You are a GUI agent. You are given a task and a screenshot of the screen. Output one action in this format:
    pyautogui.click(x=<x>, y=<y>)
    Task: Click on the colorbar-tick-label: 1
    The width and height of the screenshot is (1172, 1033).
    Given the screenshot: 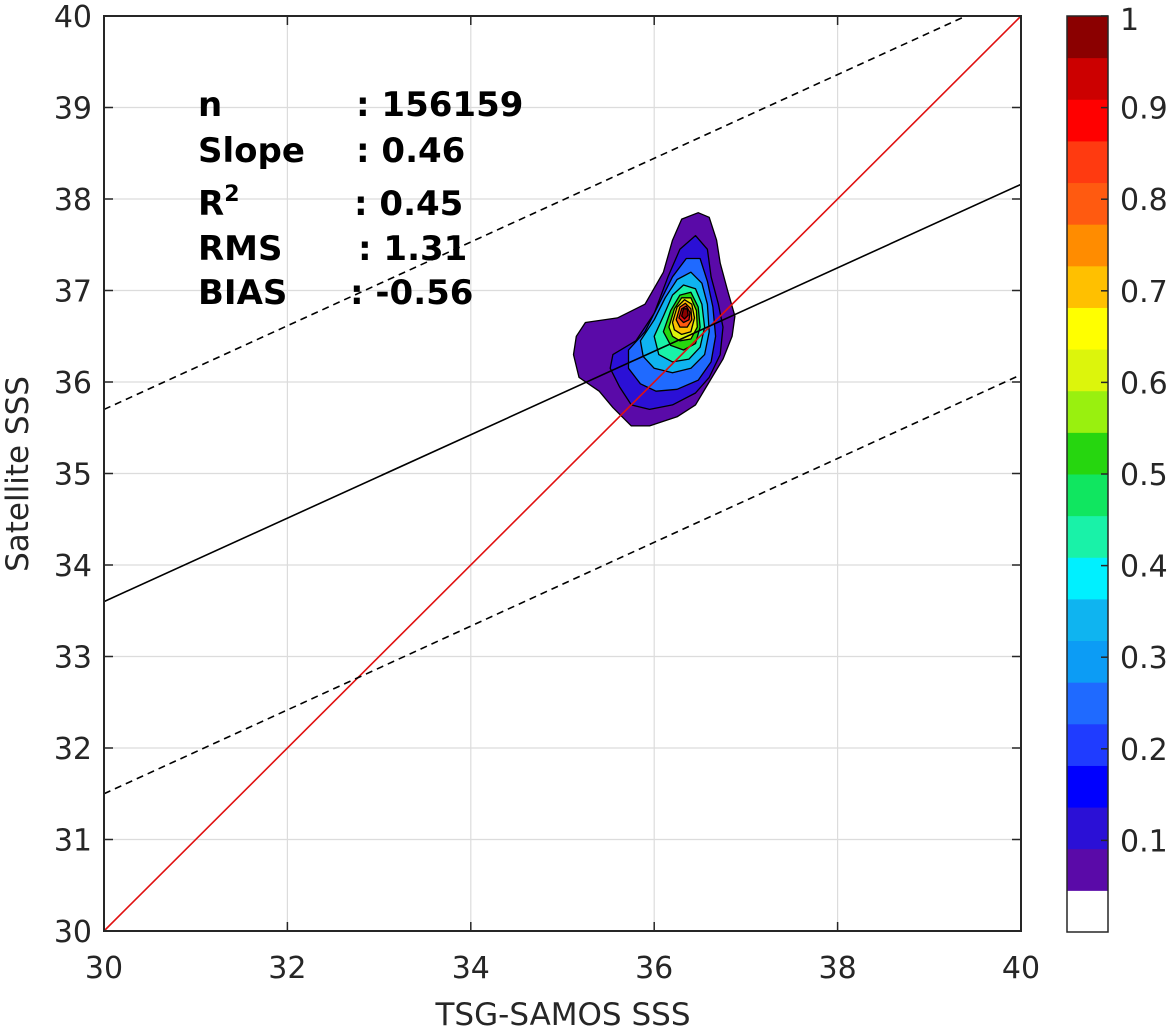 What is the action you would take?
    pyautogui.click(x=1129, y=20)
    